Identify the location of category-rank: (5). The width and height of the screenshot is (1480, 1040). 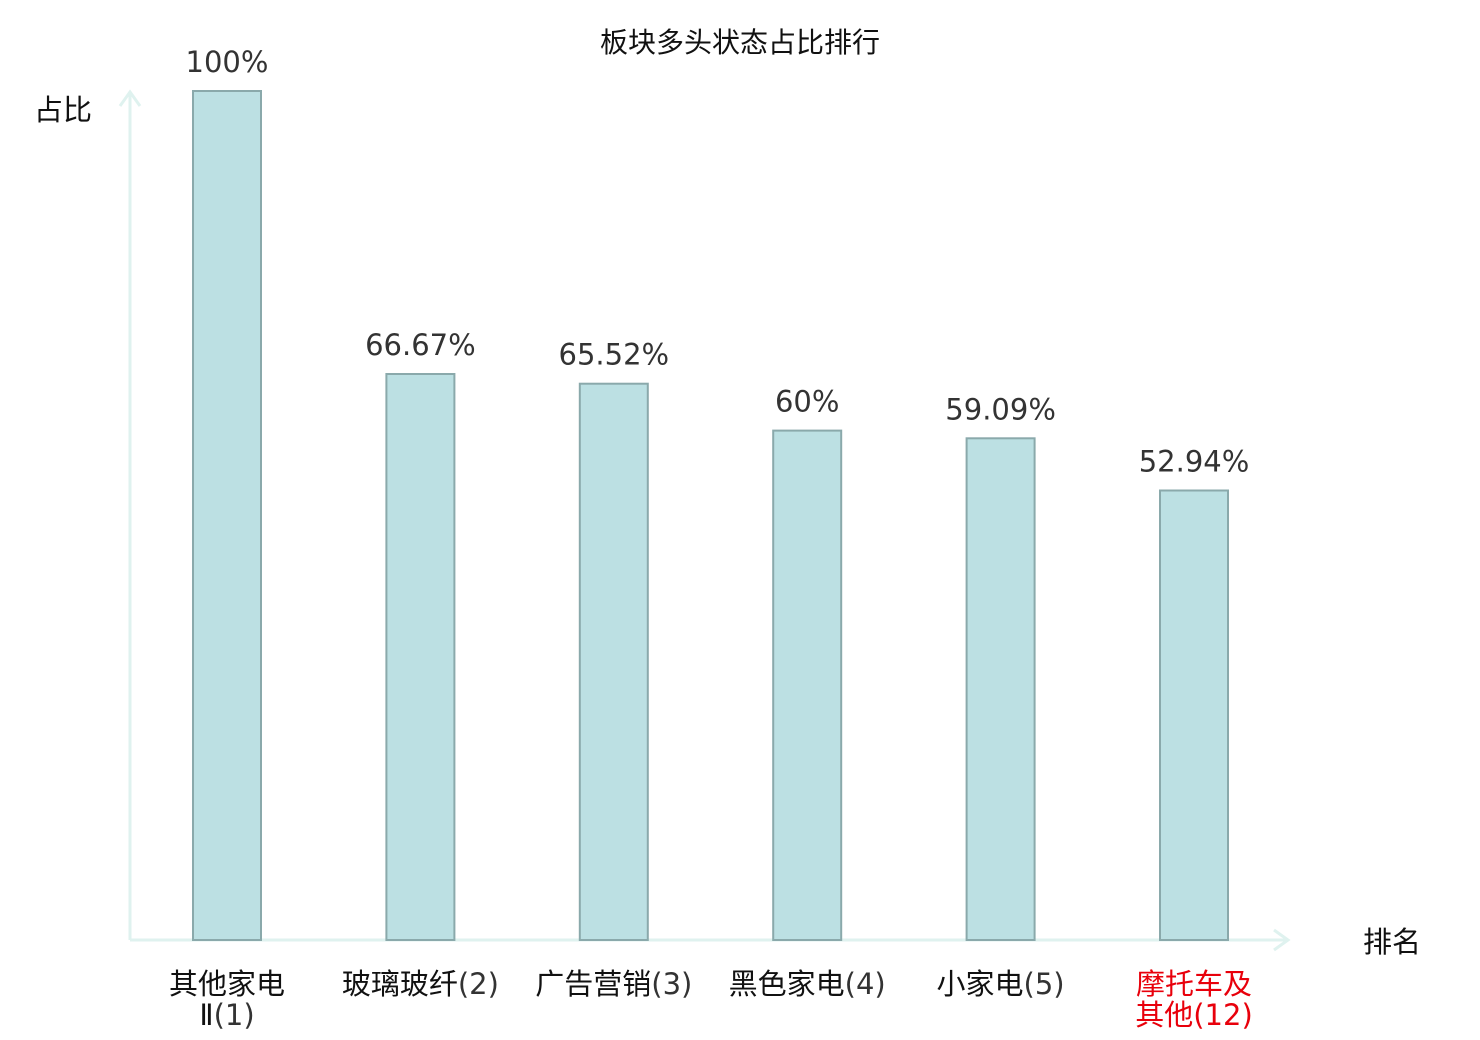
(1044, 984).